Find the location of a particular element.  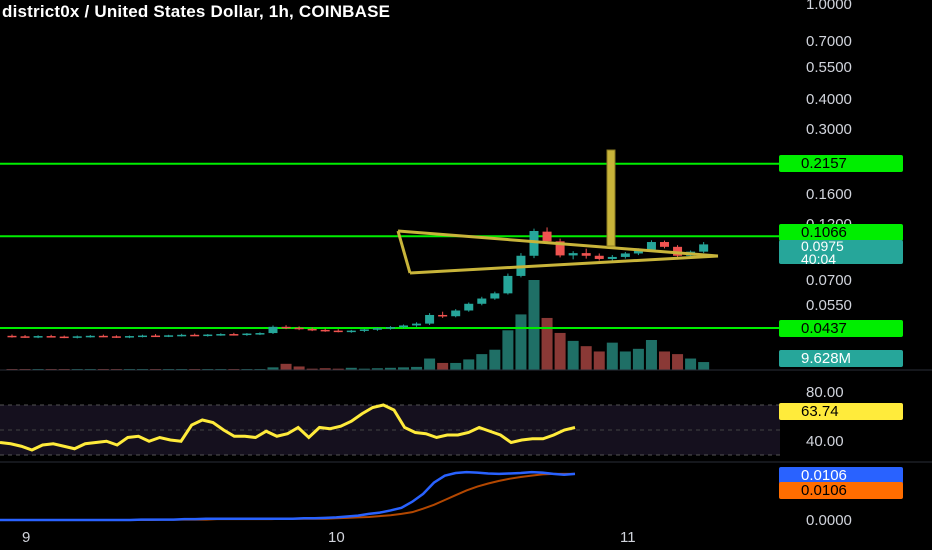

price-tick: 0.3000 is located at coordinates (829, 129).